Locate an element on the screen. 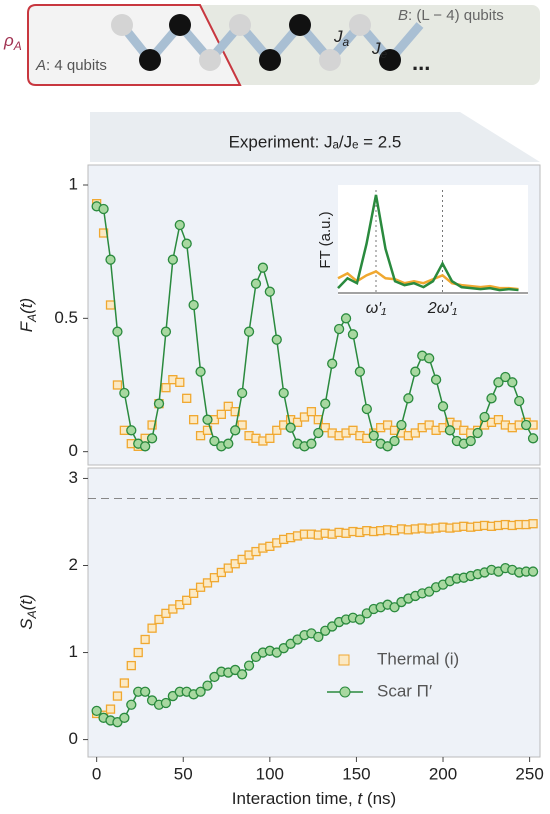 This screenshot has width=550, height=814. x-tick-label: 50 is located at coordinates (183, 773).